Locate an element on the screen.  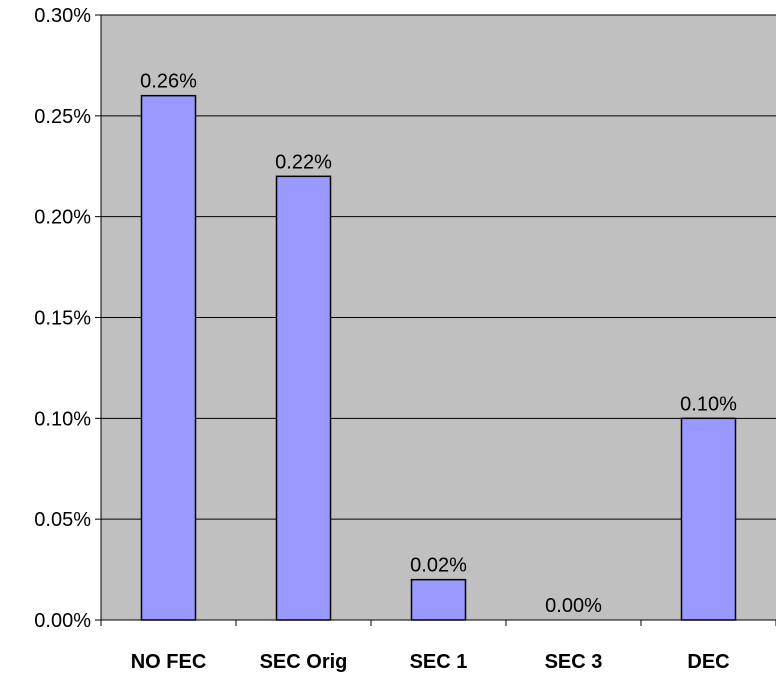
y-tick-label: 0.15% is located at coordinates (62, 319).